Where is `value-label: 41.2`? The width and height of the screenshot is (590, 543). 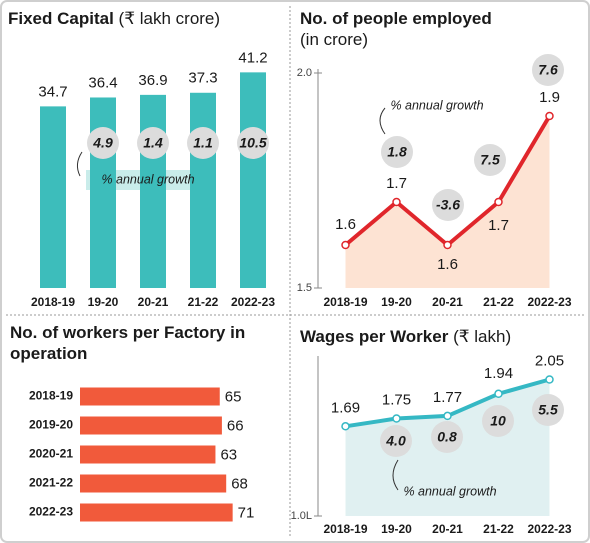
value-label: 41.2 is located at coordinates (252, 57).